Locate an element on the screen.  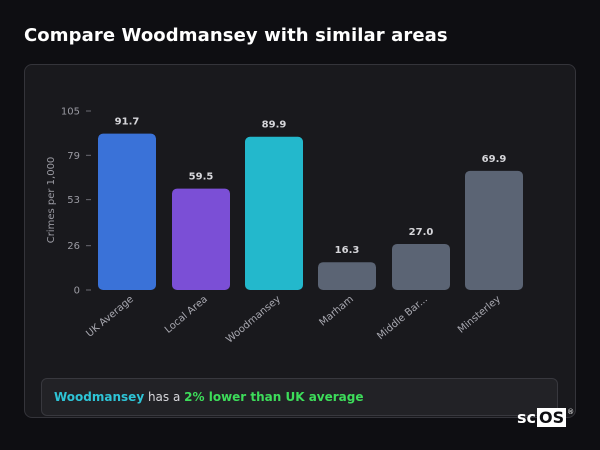
x-category-label: Marham is located at coordinates (337, 311).